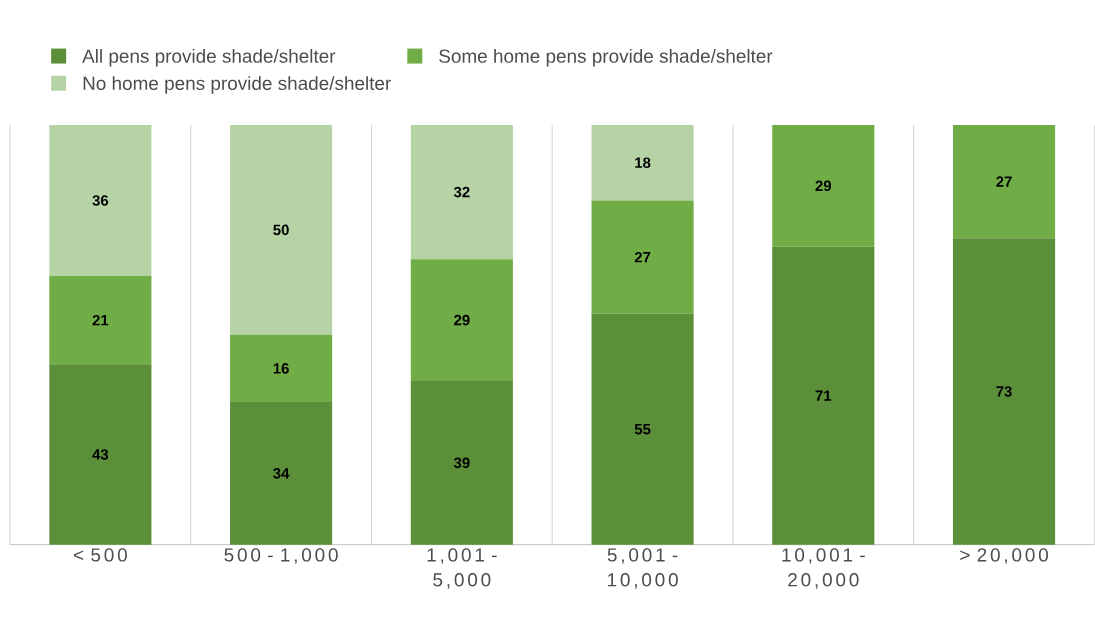 The width and height of the screenshot is (1095, 634). I want to click on legend-label: No home pens provide shade/shelter, so click(237, 85).